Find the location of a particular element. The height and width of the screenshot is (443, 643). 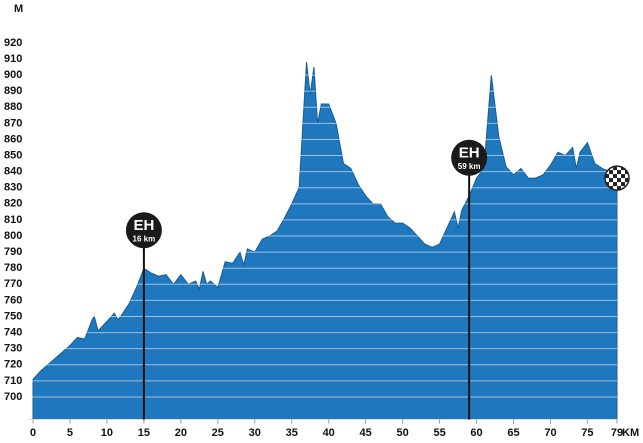

y-tick-label: 830 is located at coordinates (13, 188).